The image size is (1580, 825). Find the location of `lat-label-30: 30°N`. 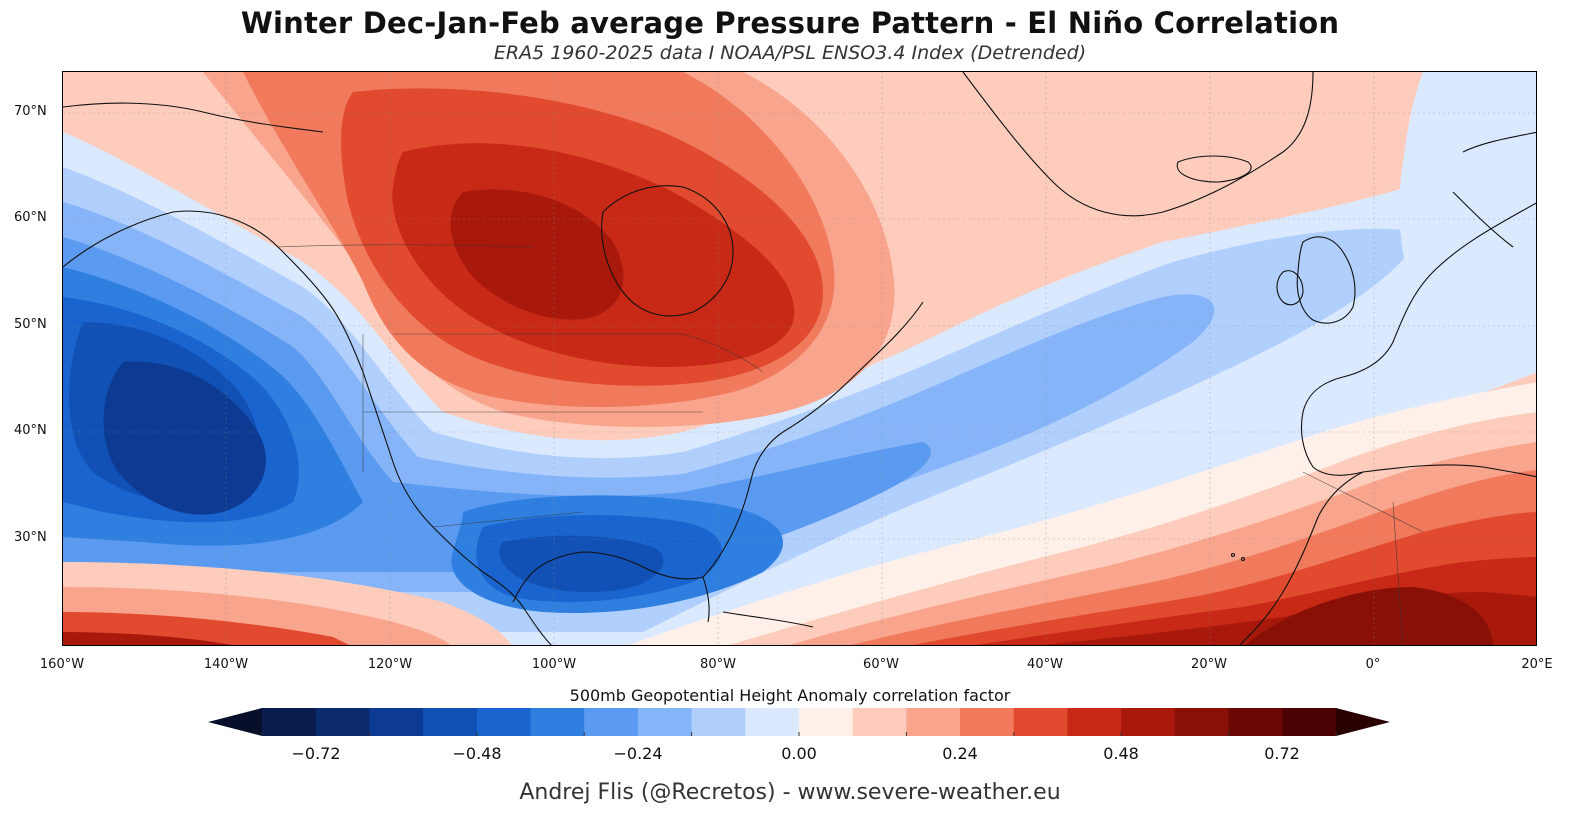

lat-label-30: 30°N is located at coordinates (30, 537).